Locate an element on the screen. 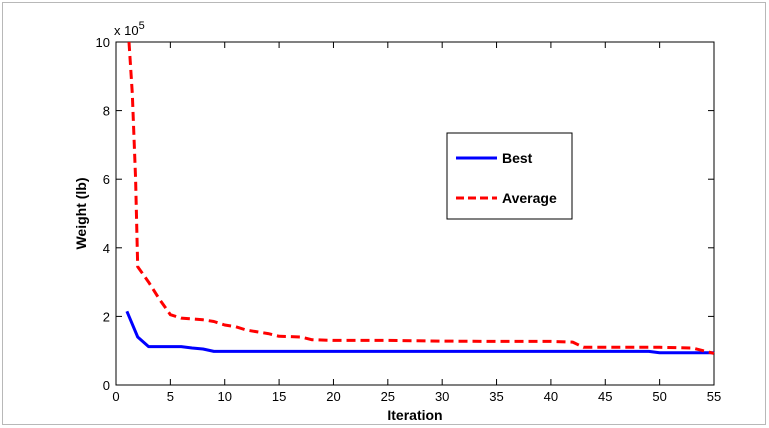  x-tick-label: 30 is located at coordinates (442, 396).